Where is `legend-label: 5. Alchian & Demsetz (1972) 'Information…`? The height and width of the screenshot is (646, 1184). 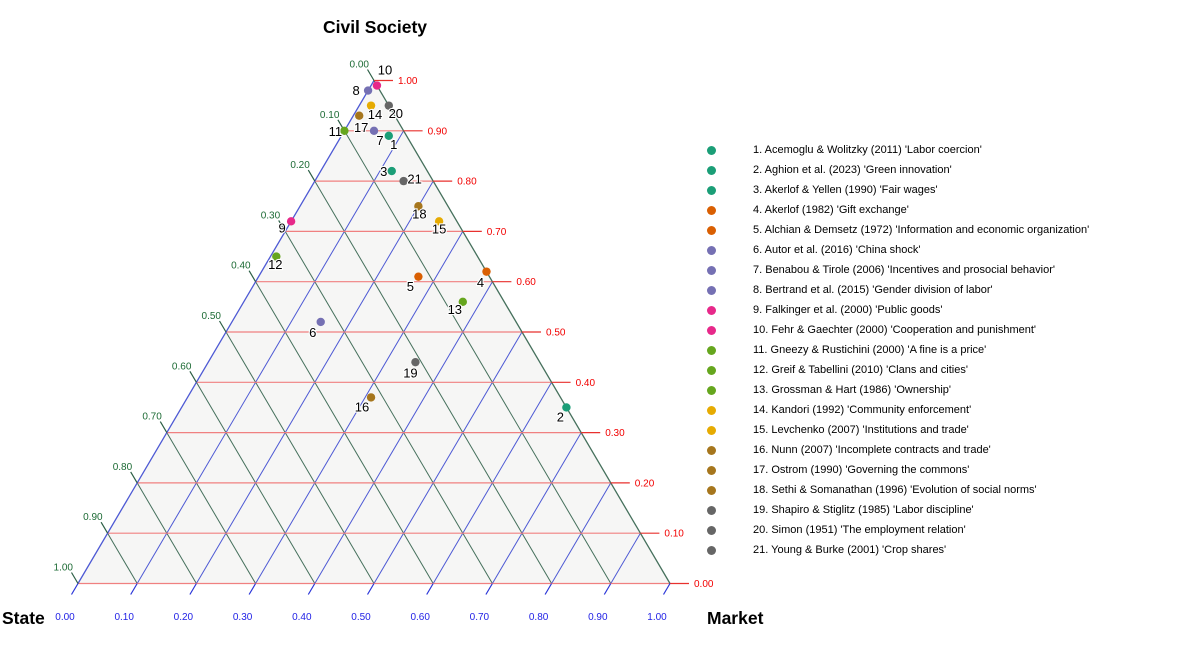 legend-label: 5. Alchian & Demsetz (1972) 'Information… is located at coordinates (921, 230).